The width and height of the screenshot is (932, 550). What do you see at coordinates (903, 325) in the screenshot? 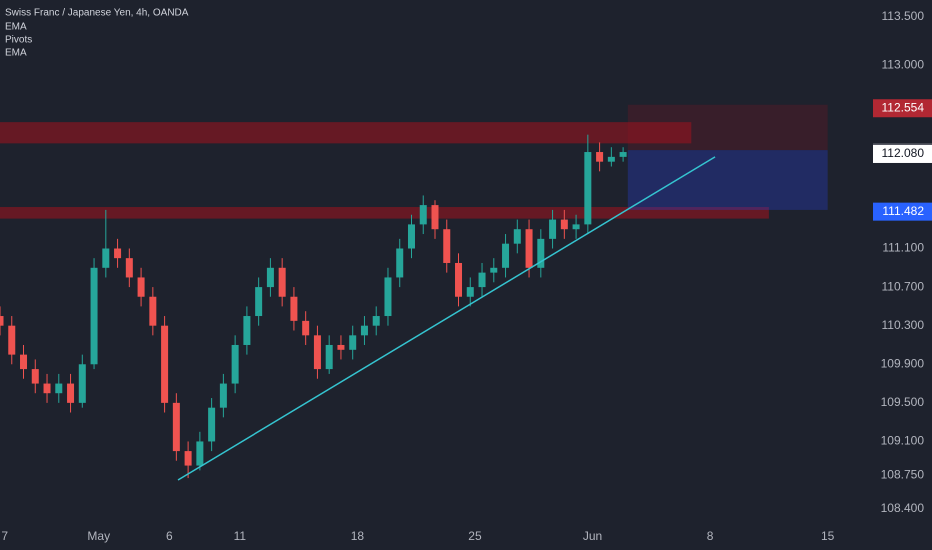
I see `y-tick-label: 110.300` at bounding box center [903, 325].